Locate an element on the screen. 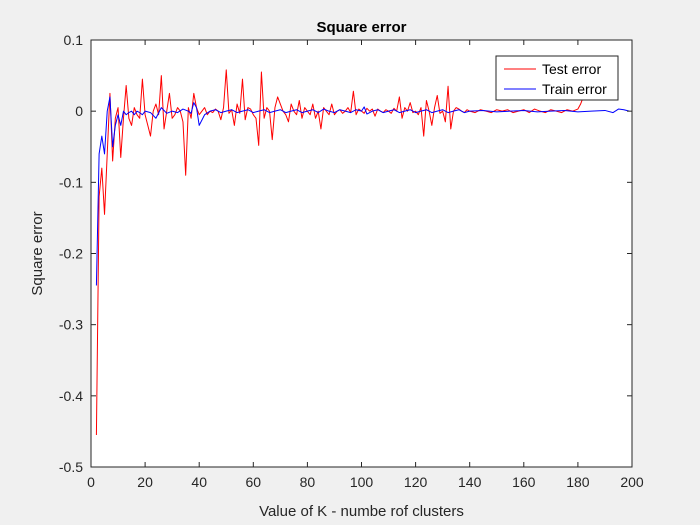  y-tick-label: -0.1 is located at coordinates (71, 182).